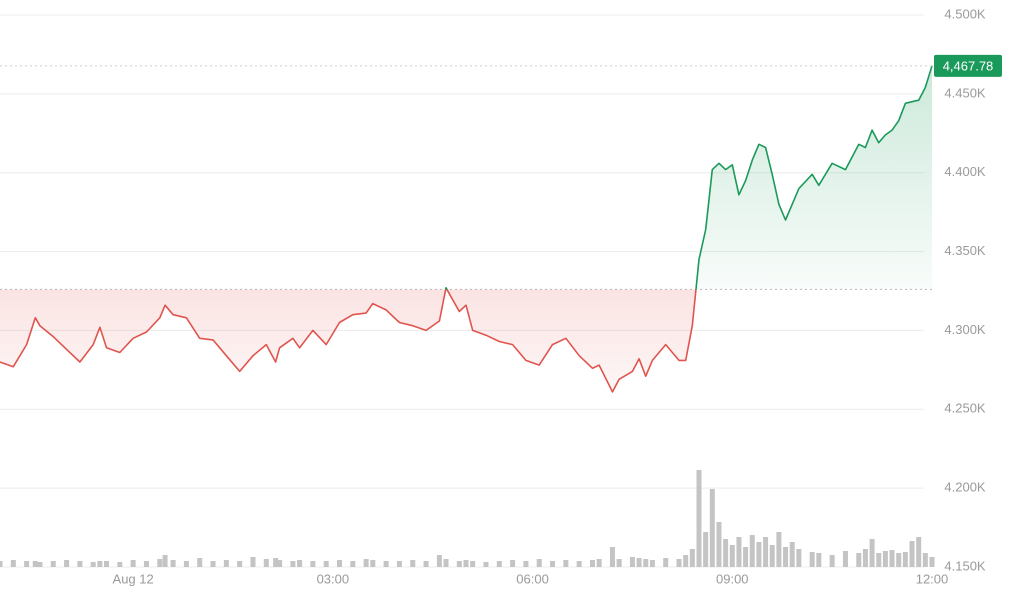 The width and height of the screenshot is (1024, 600). Describe the element at coordinates (133, 578) in the screenshot. I see `x-tick-label: Aug 12` at that location.